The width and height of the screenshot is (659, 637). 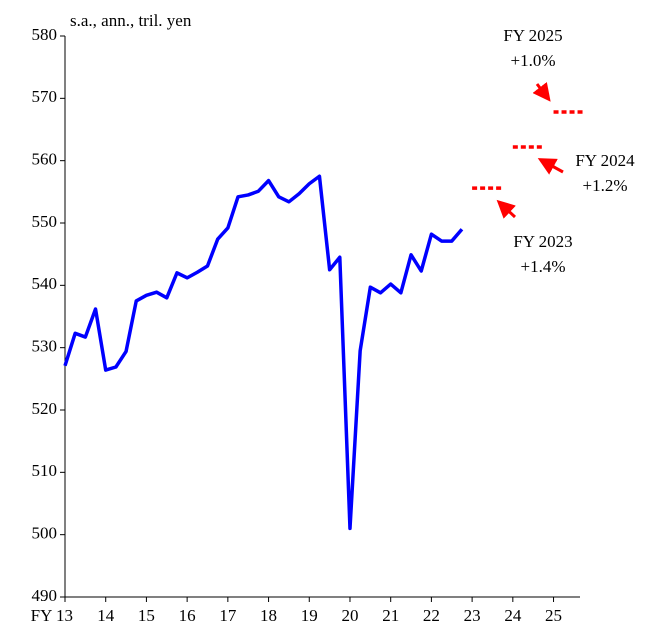 I want to click on y-tick-label: 500, so click(x=45, y=533).